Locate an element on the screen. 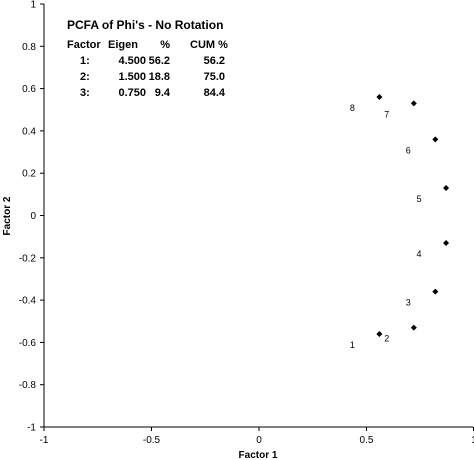  x-tick-label: 0.5 is located at coordinates (367, 440).